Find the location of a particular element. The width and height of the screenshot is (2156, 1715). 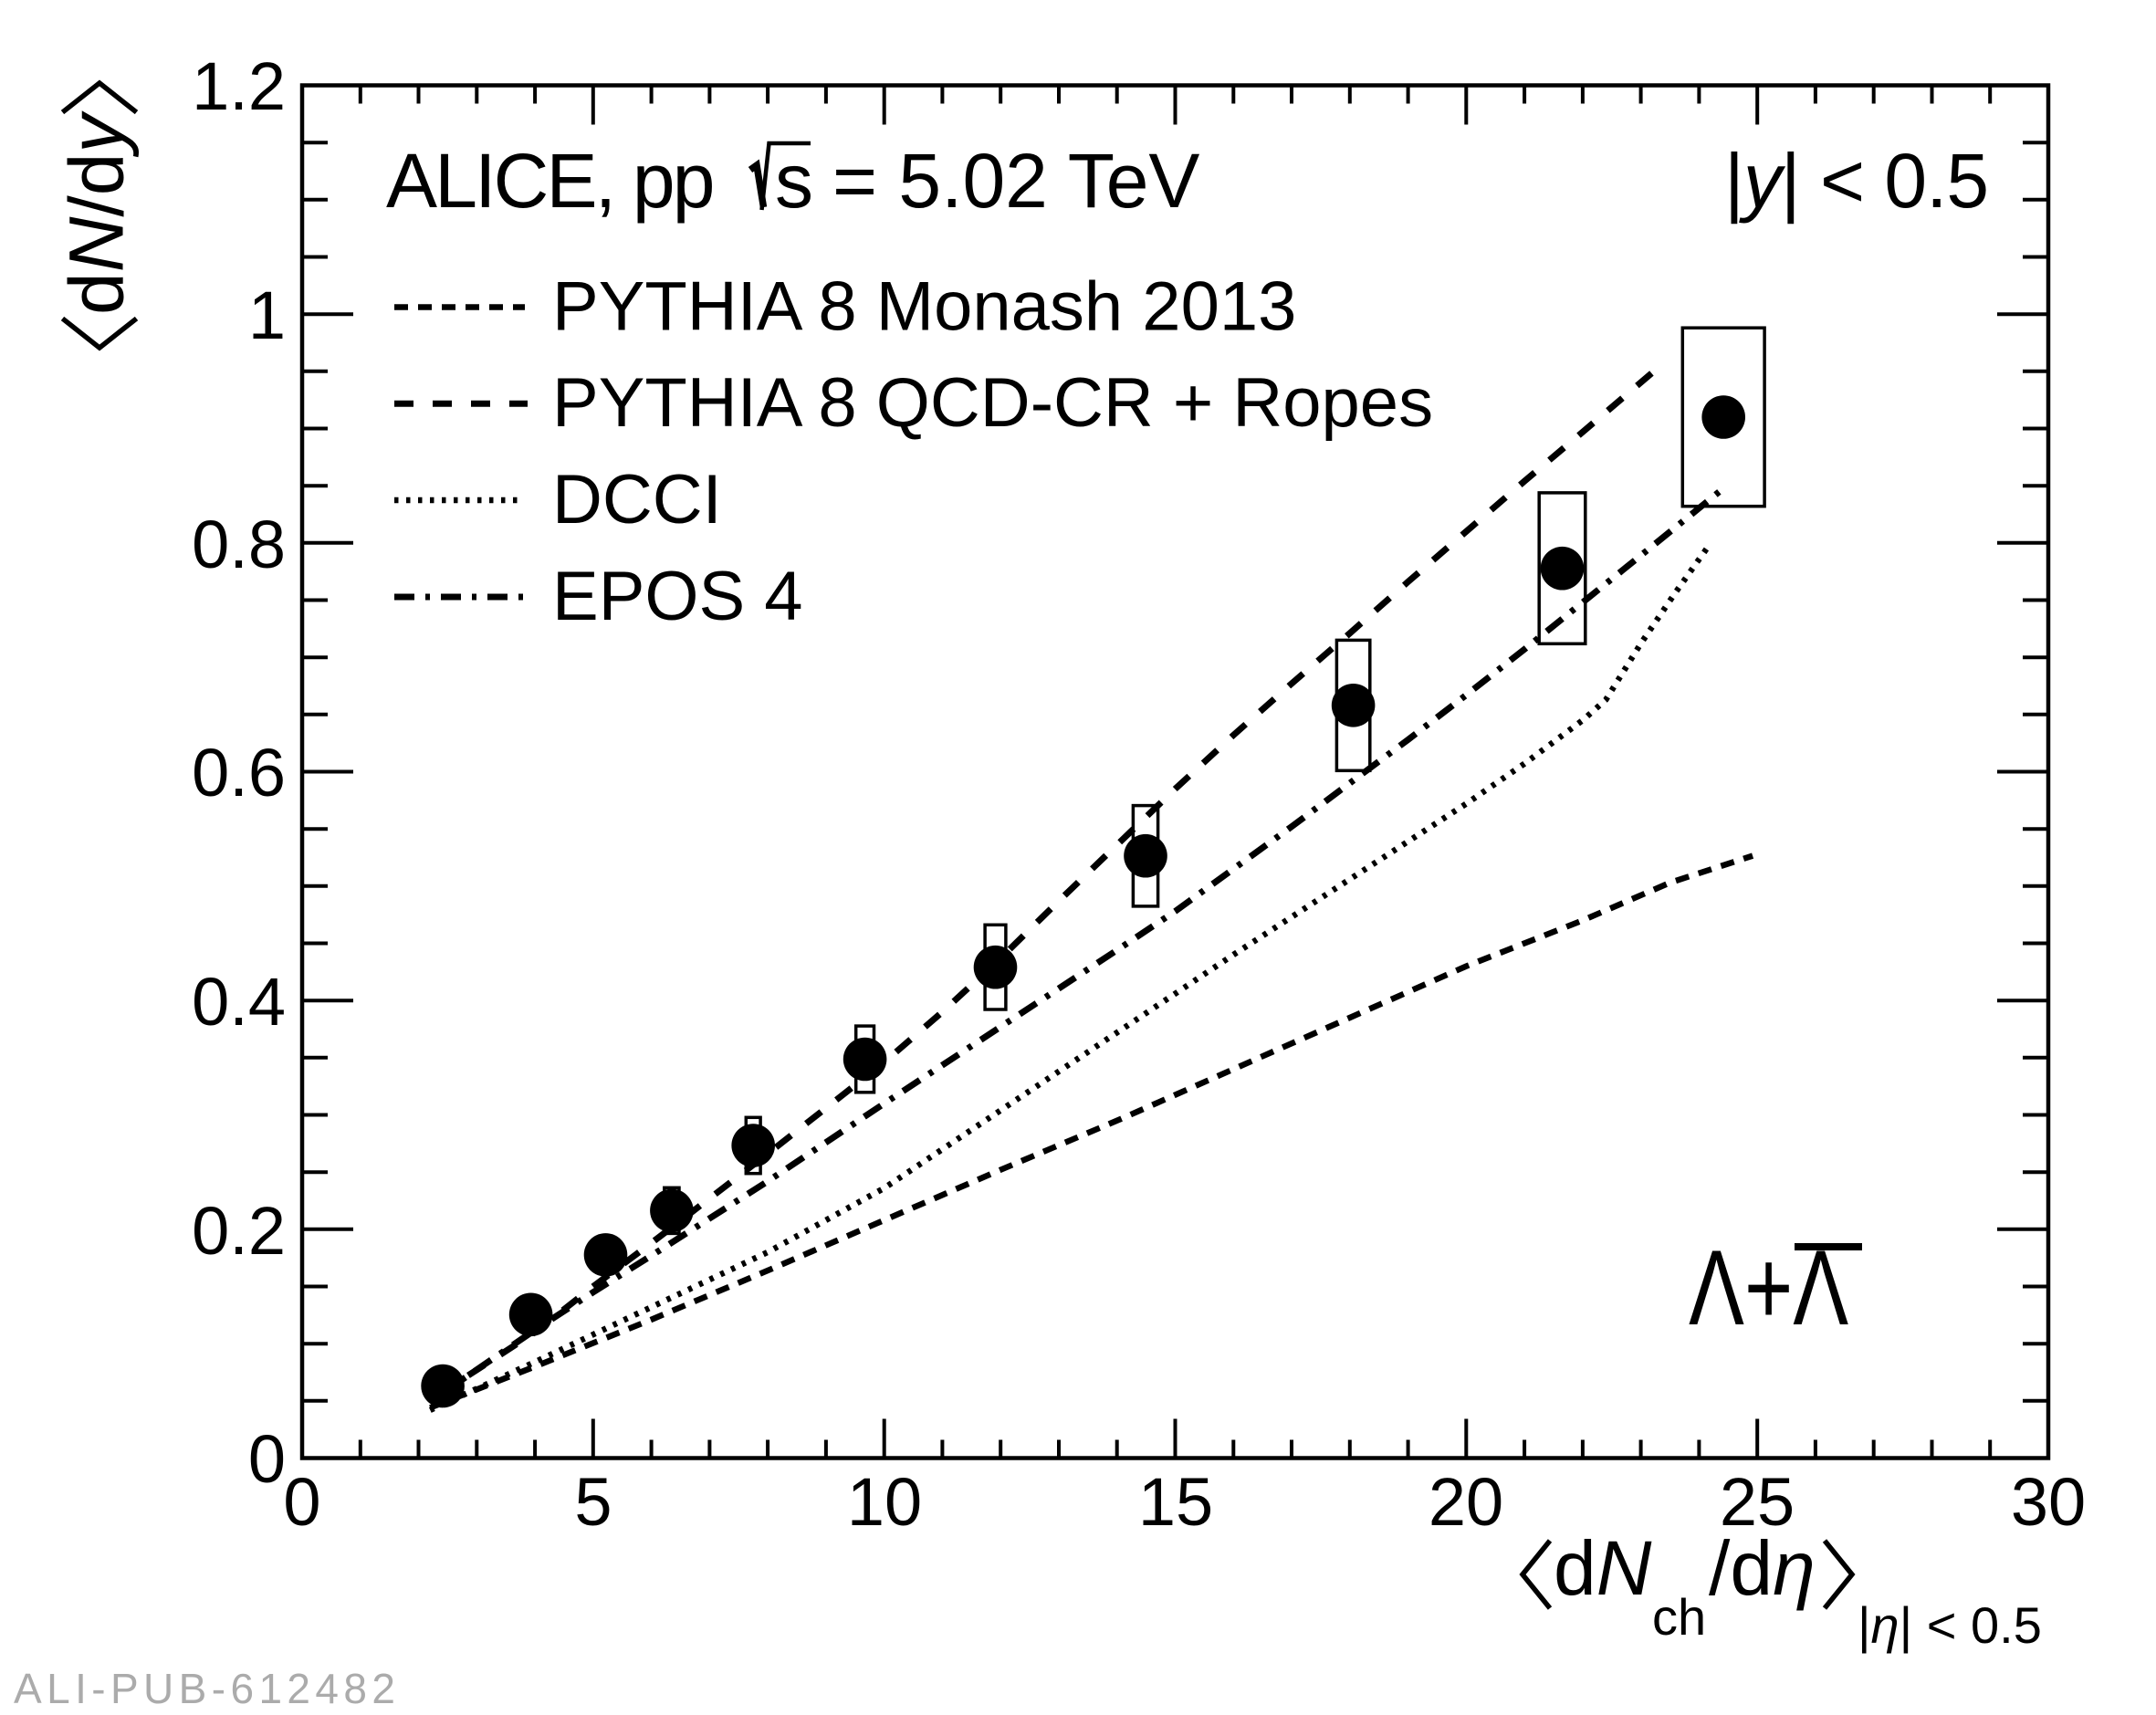

svg-text: PYTHIA 8 QCD-CR + Ropes is located at coordinates (992, 403).